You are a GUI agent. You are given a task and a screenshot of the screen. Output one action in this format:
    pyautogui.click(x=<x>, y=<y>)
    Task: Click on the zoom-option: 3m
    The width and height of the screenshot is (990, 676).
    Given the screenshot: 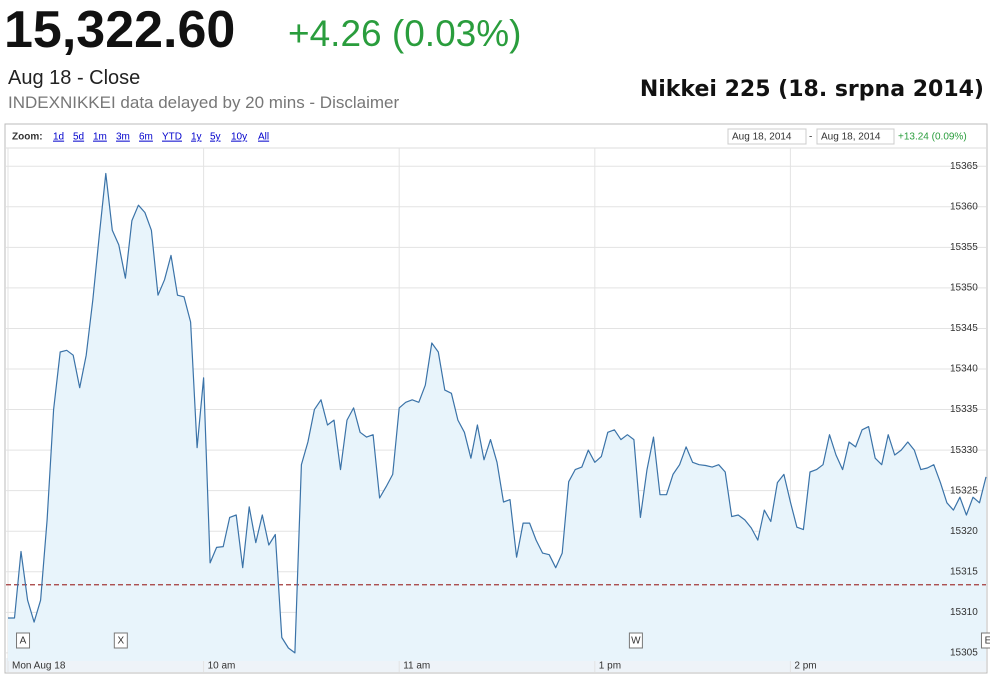 What is the action you would take?
    pyautogui.click(x=123, y=137)
    